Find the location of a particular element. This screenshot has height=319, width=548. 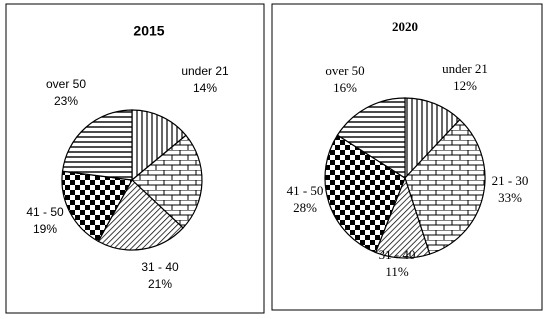

value-label: 28% is located at coordinates (305, 207).